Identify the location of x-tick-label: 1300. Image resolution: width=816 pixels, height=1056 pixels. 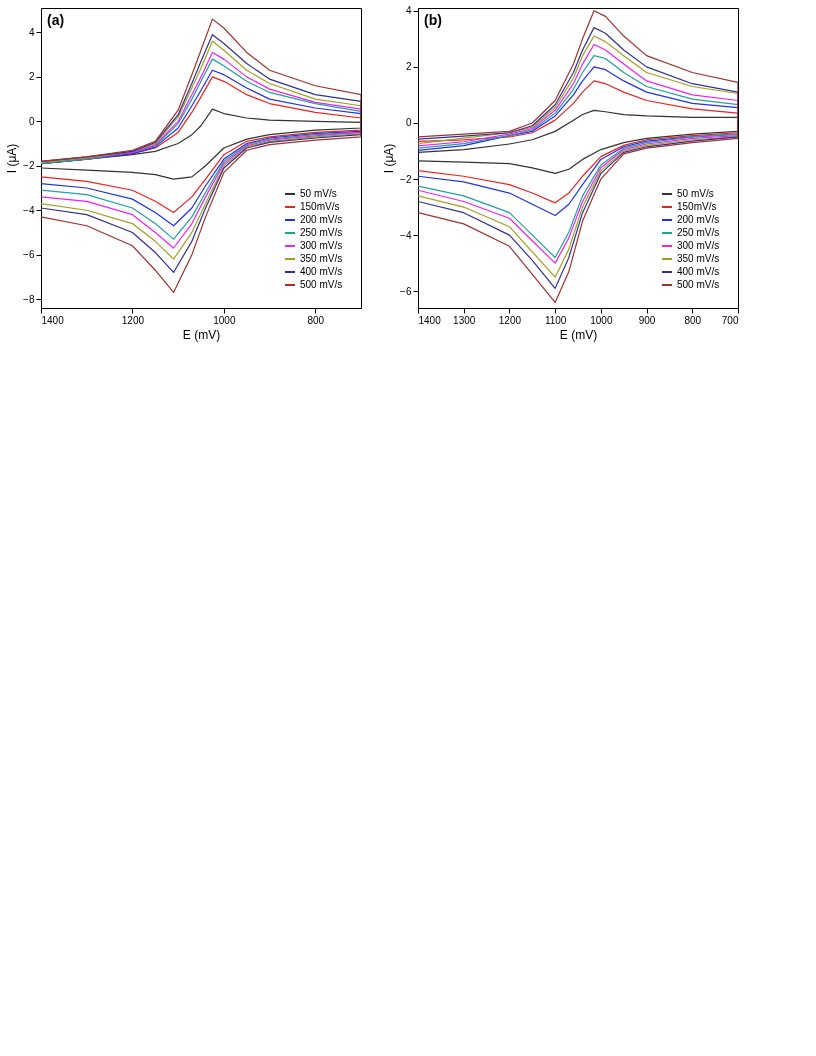
(464, 320).